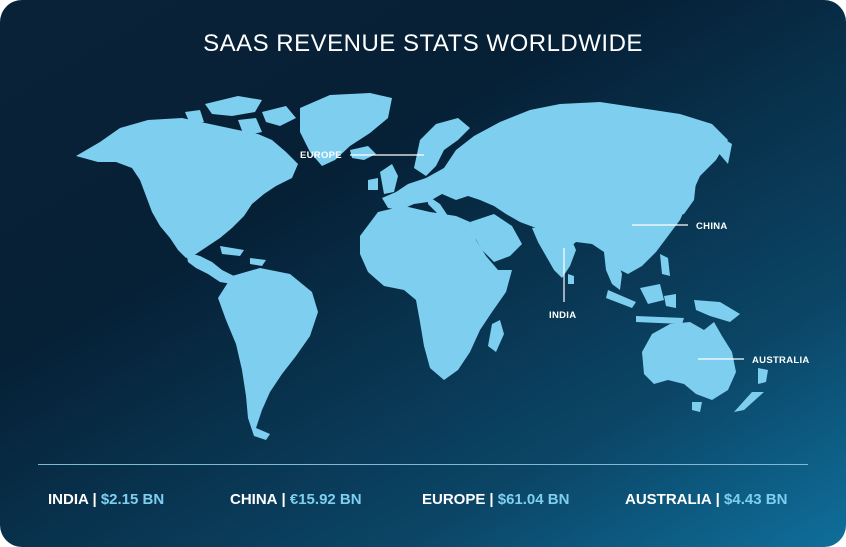  Describe the element at coordinates (645, 304) in the screenshot. I see `land-indonesia` at that location.